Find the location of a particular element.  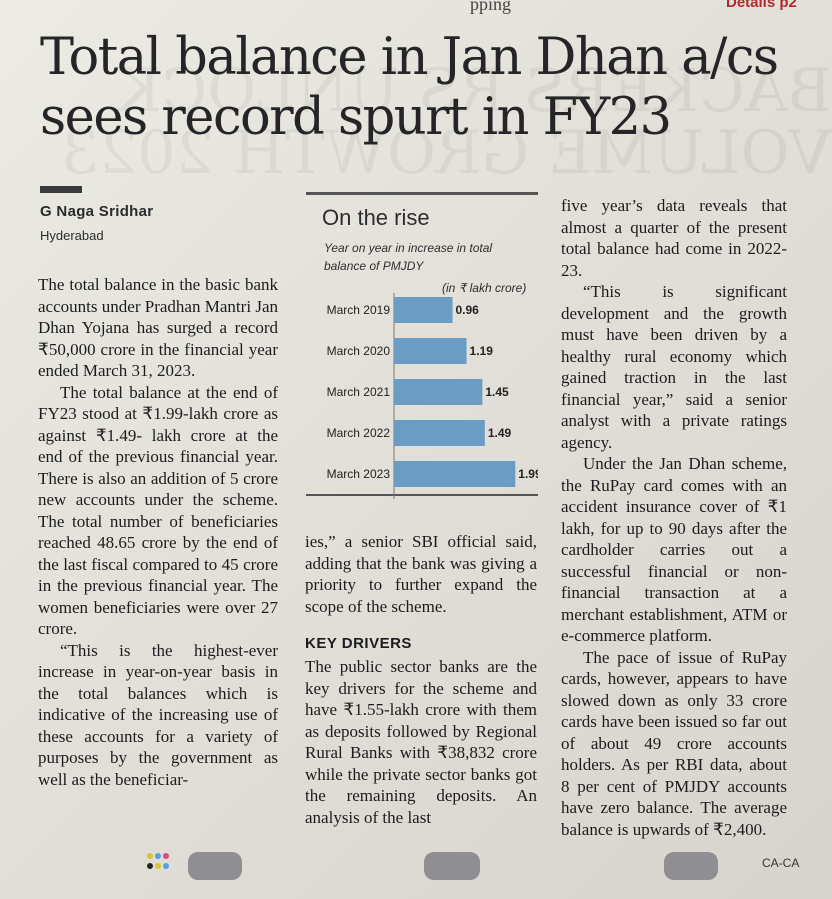

chart-title: On the rise is located at coordinates (376, 217).